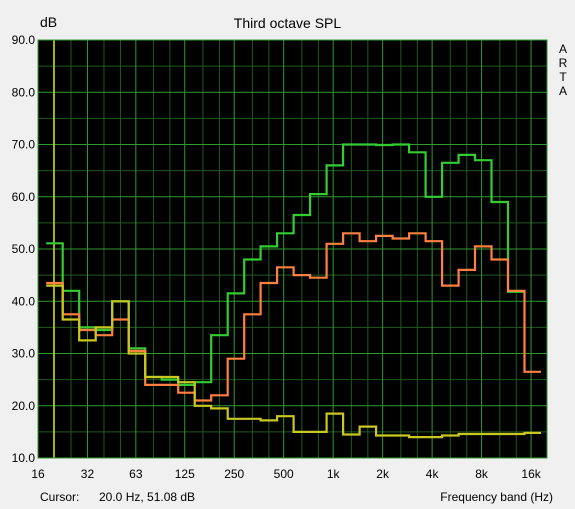 The width and height of the screenshot is (575, 509). Describe the element at coordinates (24, 92) in the screenshot. I see `y-tick-label: 80.0` at that location.